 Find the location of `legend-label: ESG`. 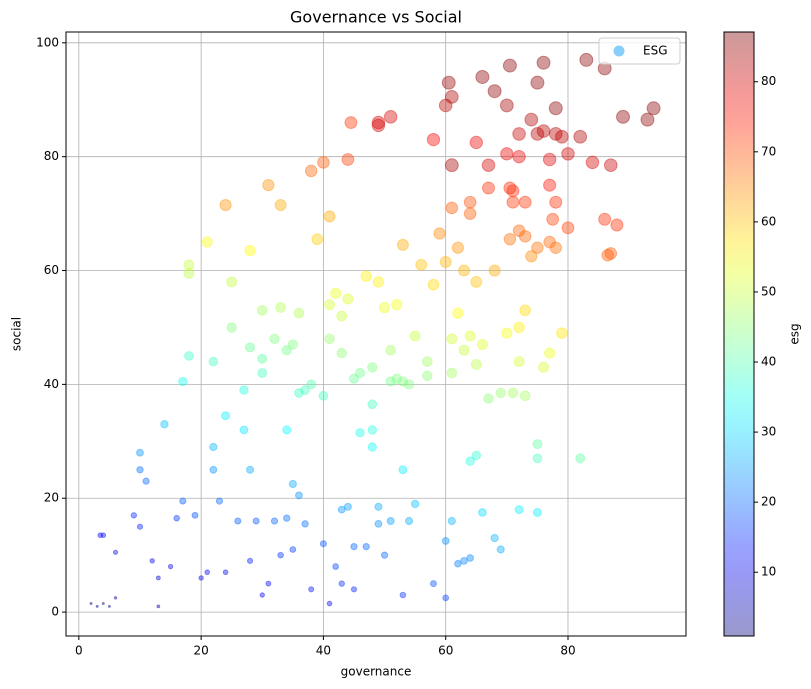

legend-label: ESG is located at coordinates (655, 51).